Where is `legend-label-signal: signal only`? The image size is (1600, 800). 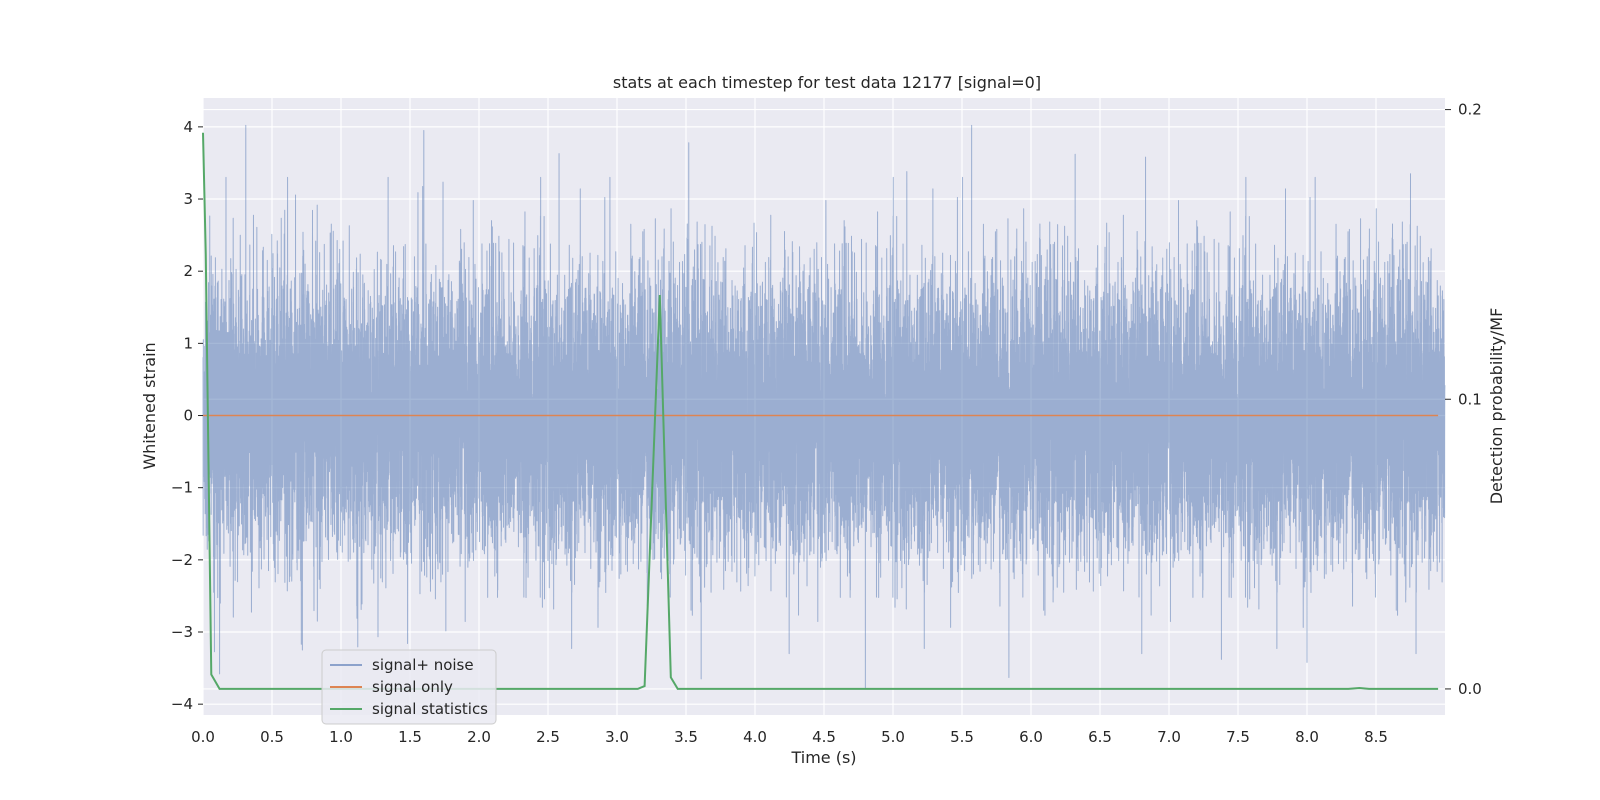 legend-label-signal: signal only is located at coordinates (412, 687).